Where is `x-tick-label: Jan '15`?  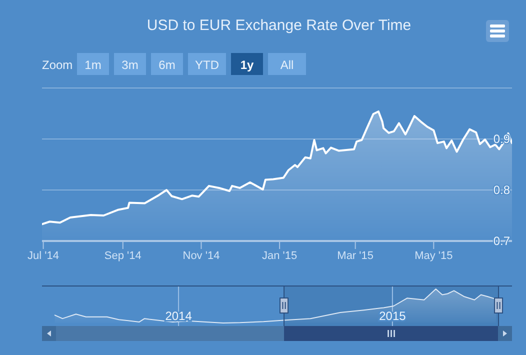
x-tick-label: Jan '15 is located at coordinates (280, 256).